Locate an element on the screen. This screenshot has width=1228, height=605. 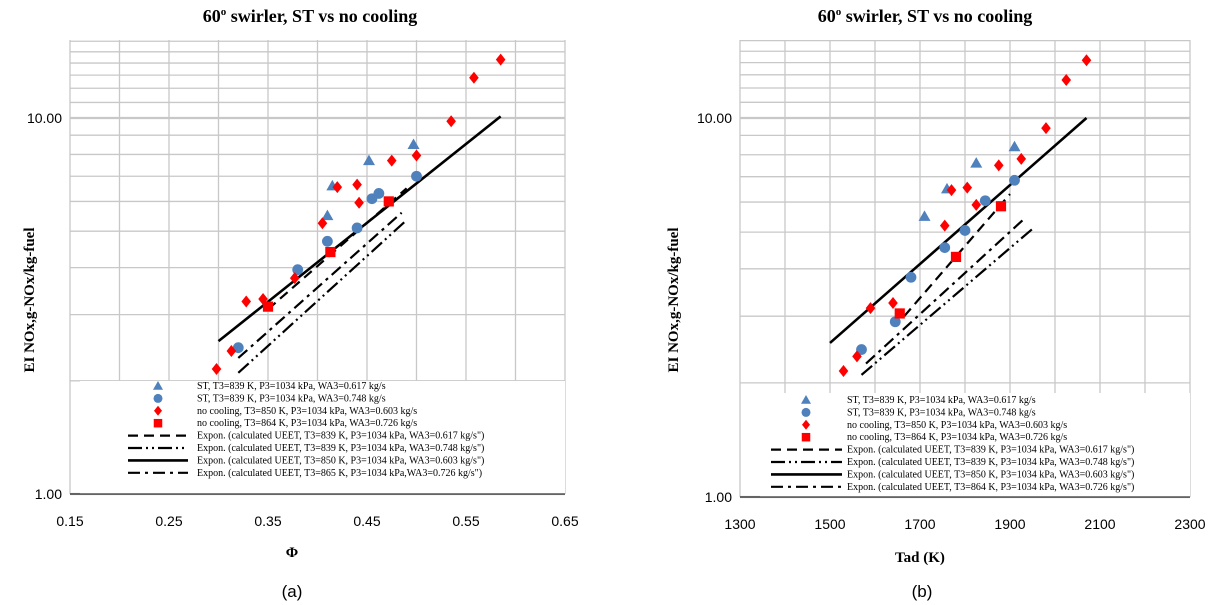
x-tick-label: 0.15 is located at coordinates (69, 521).